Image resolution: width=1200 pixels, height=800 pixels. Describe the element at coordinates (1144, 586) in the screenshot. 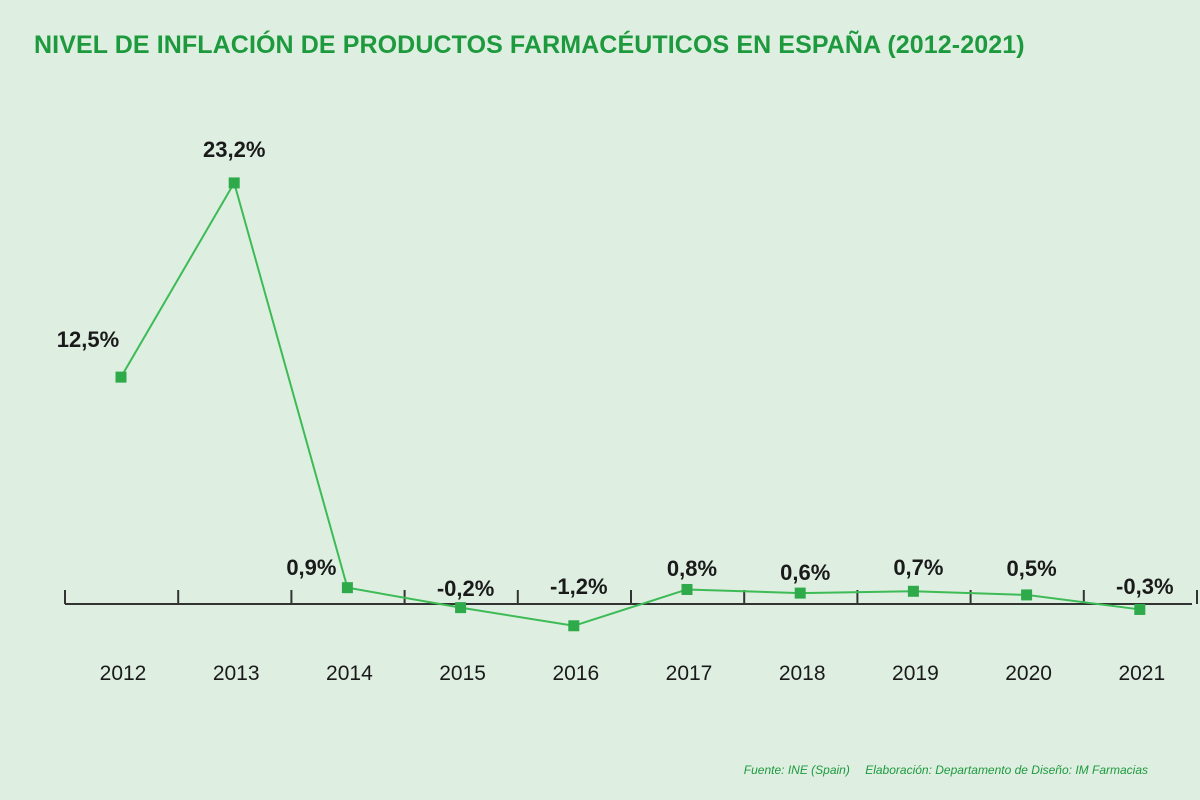

I see `data-label: -0,3%` at that location.